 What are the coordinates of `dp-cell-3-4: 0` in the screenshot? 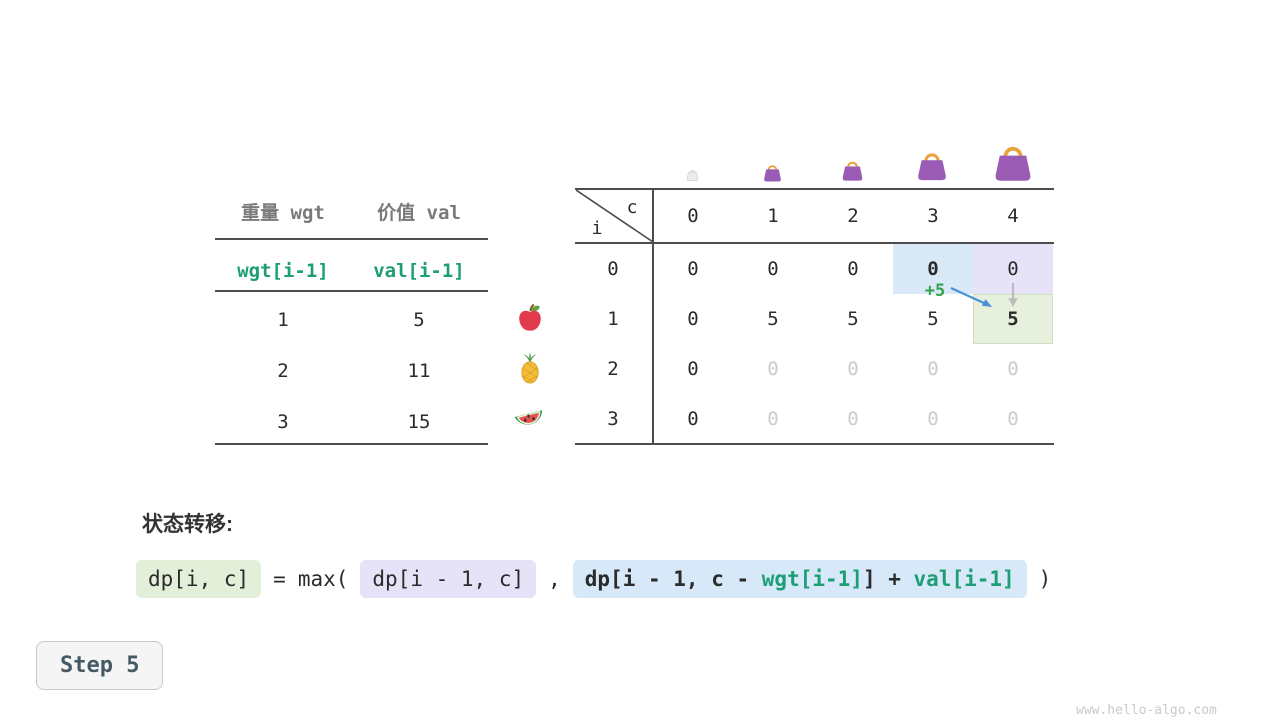 It's located at (1013, 419).